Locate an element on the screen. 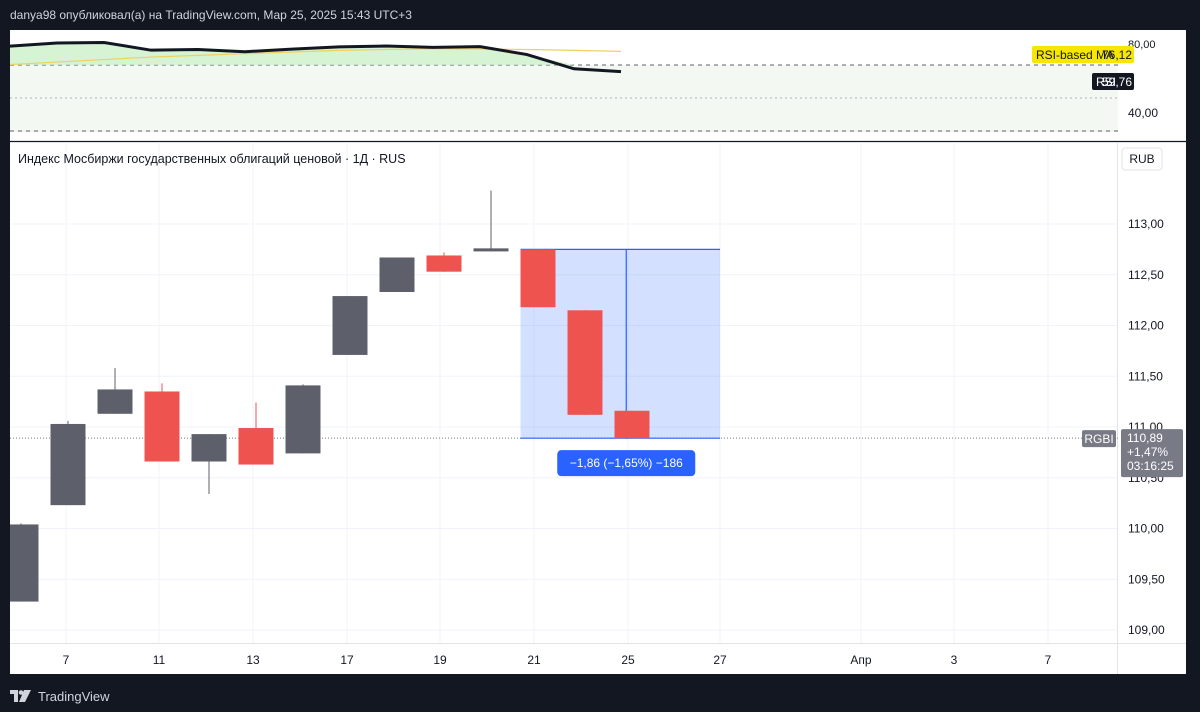  symbol-tag is located at coordinates (1099, 439).